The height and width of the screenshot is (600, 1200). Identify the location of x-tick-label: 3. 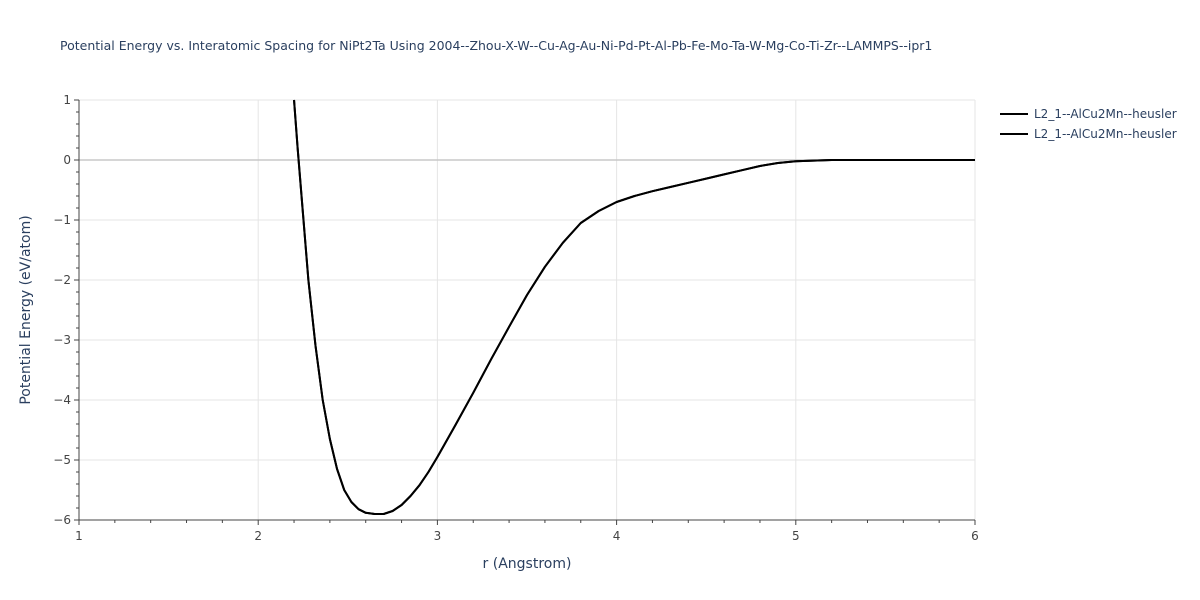
(438, 536).